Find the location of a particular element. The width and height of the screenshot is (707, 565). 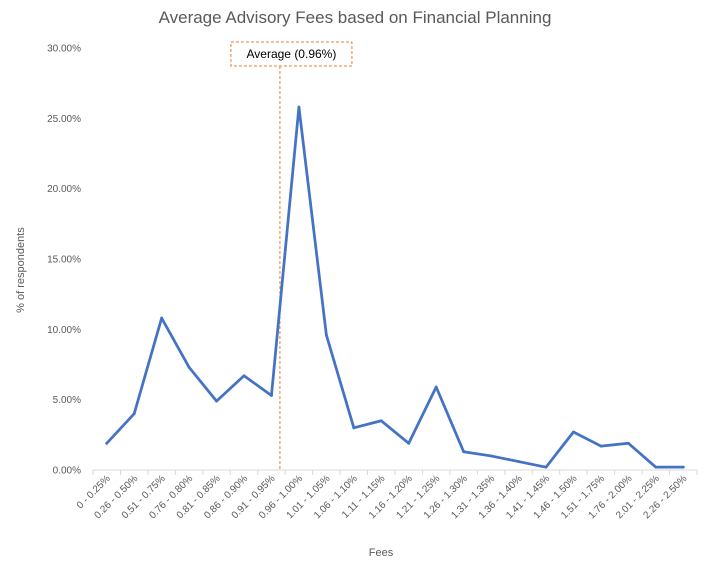

average-annotation: Average (0.96%) is located at coordinates (291, 255).